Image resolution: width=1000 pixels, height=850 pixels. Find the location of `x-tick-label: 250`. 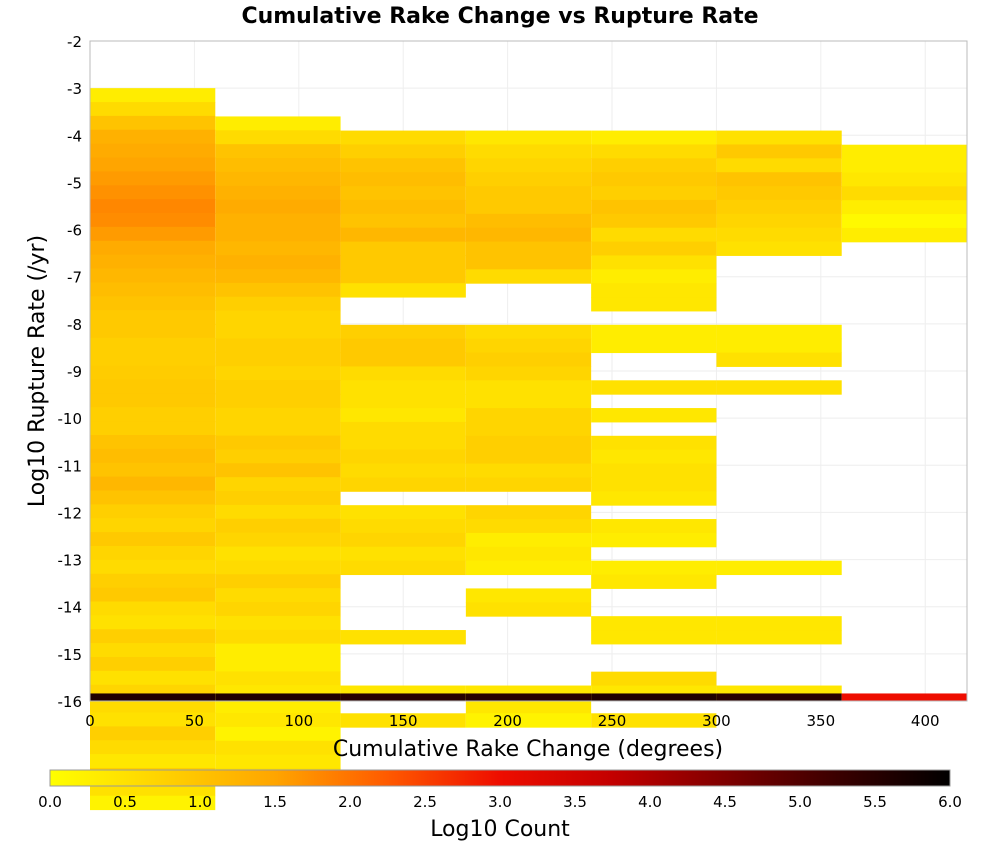

x-tick-label: 250 is located at coordinates (612, 721).